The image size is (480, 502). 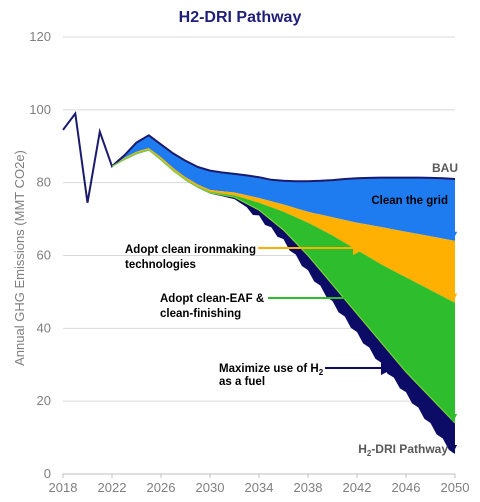 I want to click on y-tick-label: 120, so click(x=40, y=36).